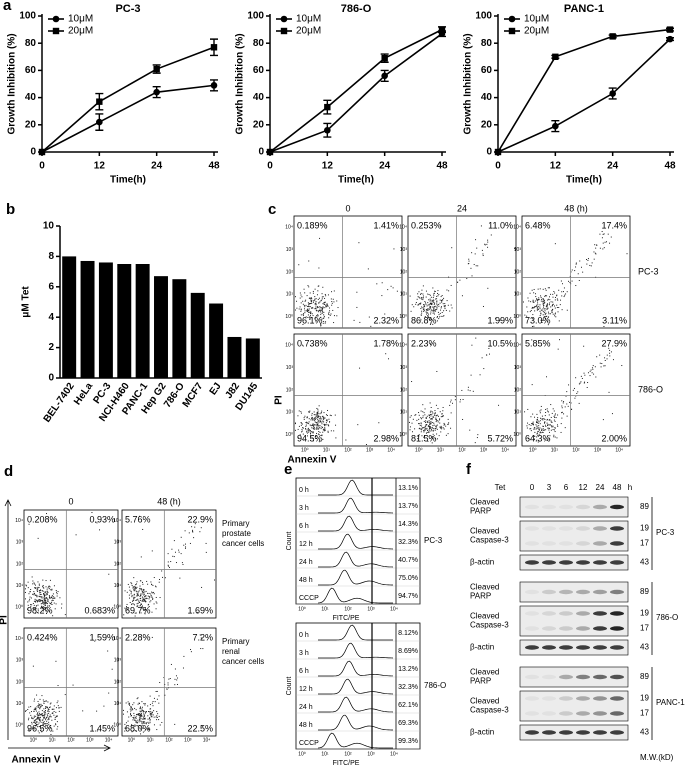  What do you see at coordinates (259, 124) in the screenshot?
I see `y-tick-label: 20` at bounding box center [259, 124].